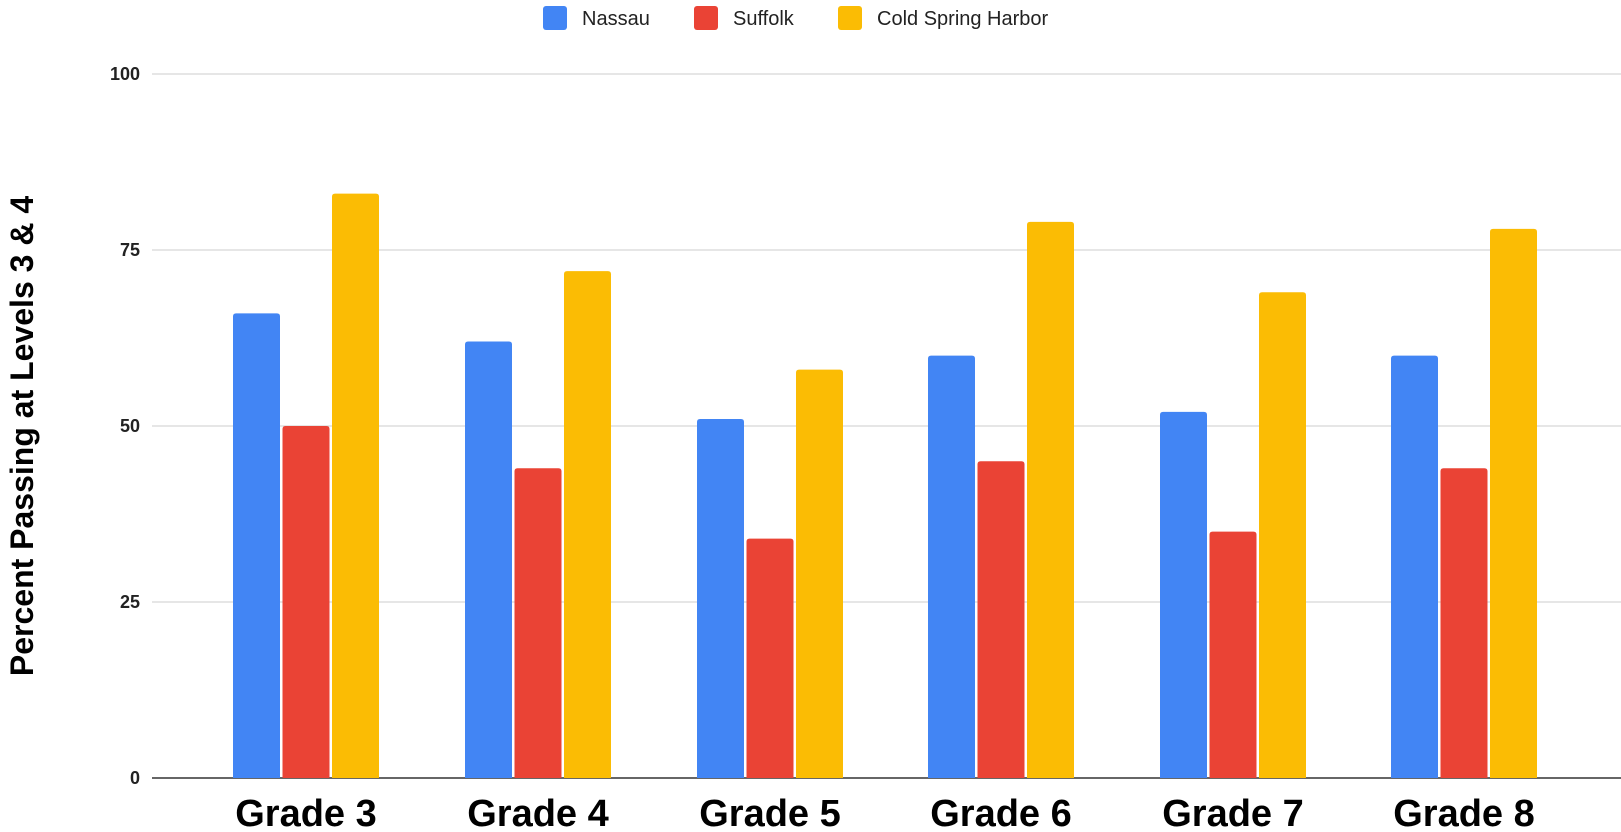 This screenshot has height=832, width=1621. What do you see at coordinates (130, 250) in the screenshot?
I see `y-tick-label: 75` at bounding box center [130, 250].